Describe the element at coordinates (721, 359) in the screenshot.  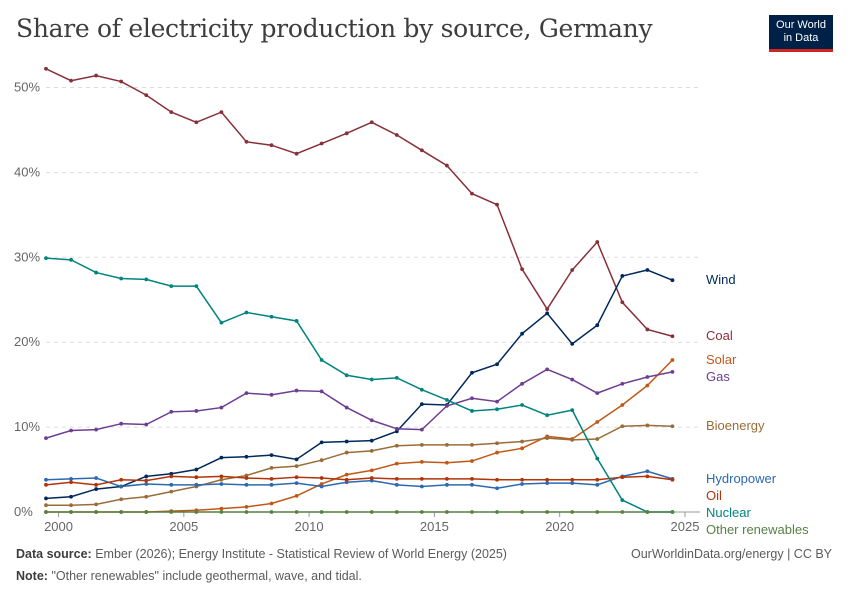
I see `end-label-solar: Solar` at that location.